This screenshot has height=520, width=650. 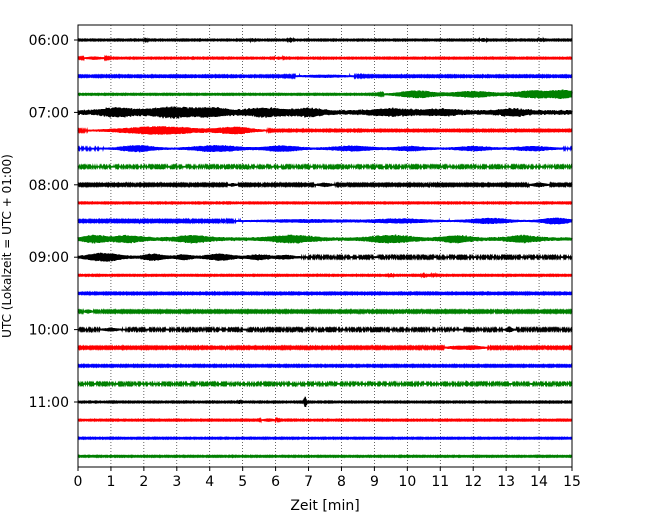 I want to click on x-tick-label-10: 10, so click(x=407, y=482).